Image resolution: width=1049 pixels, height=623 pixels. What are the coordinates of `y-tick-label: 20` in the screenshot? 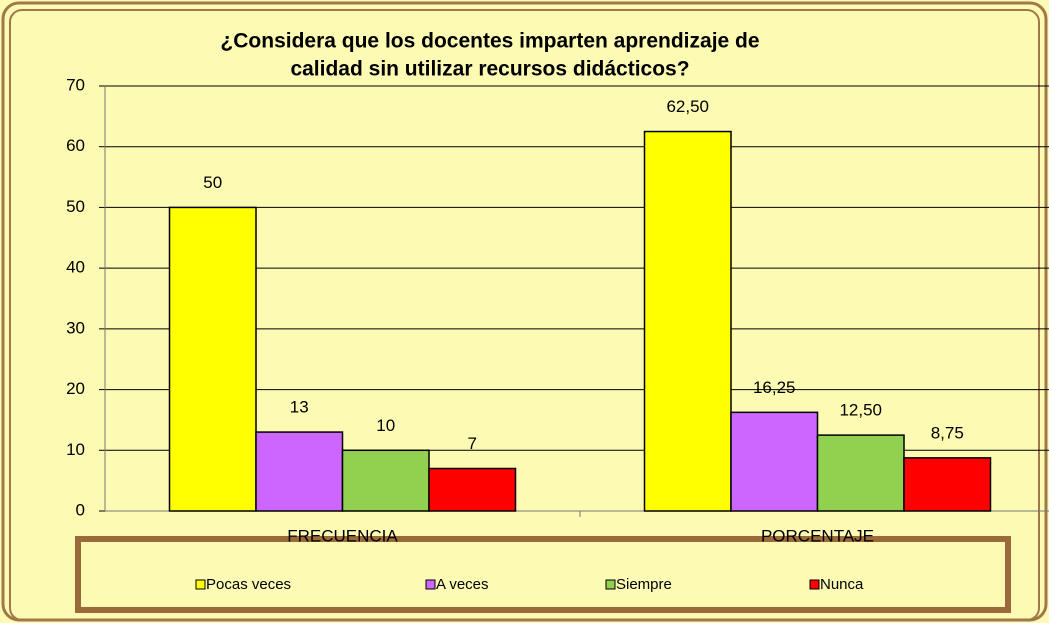 It's located at (75, 388).